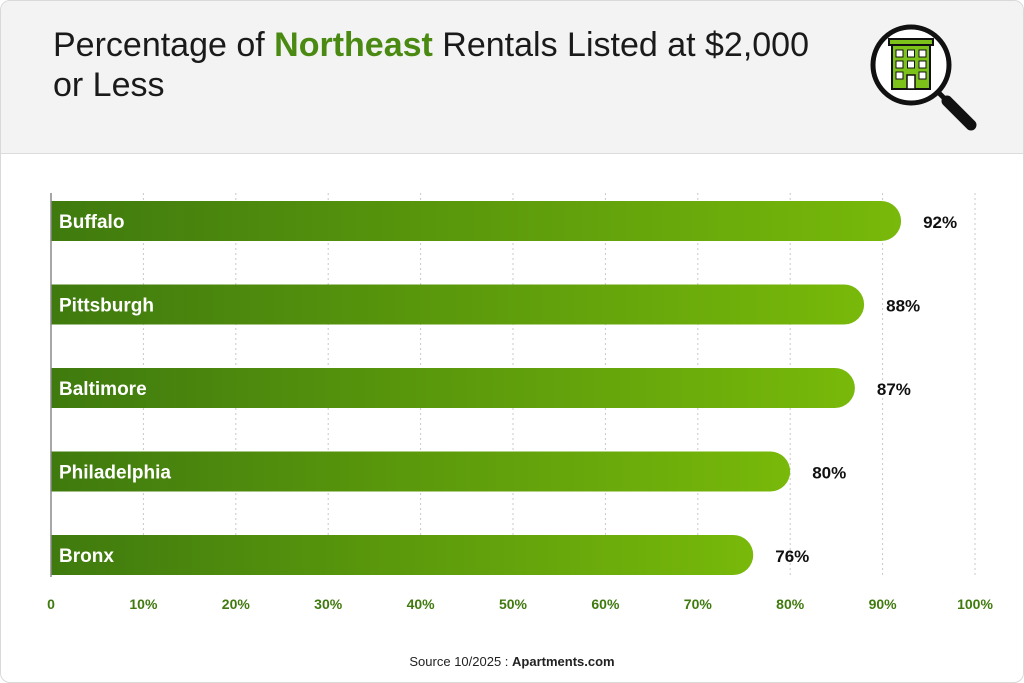 The image size is (1024, 683). What do you see at coordinates (106, 306) in the screenshot?
I see `bar-category-label: Pittsburgh` at bounding box center [106, 306].